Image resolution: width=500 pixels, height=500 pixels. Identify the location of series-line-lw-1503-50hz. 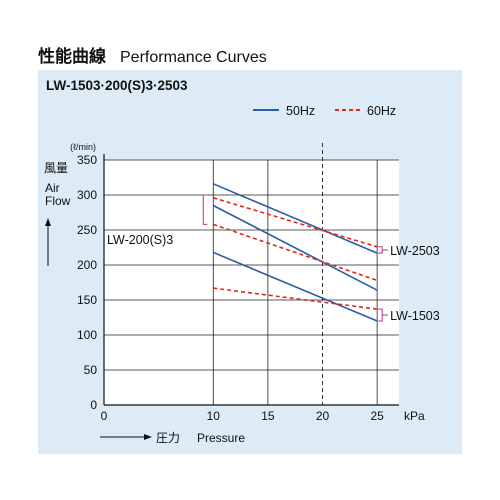
(295, 286).